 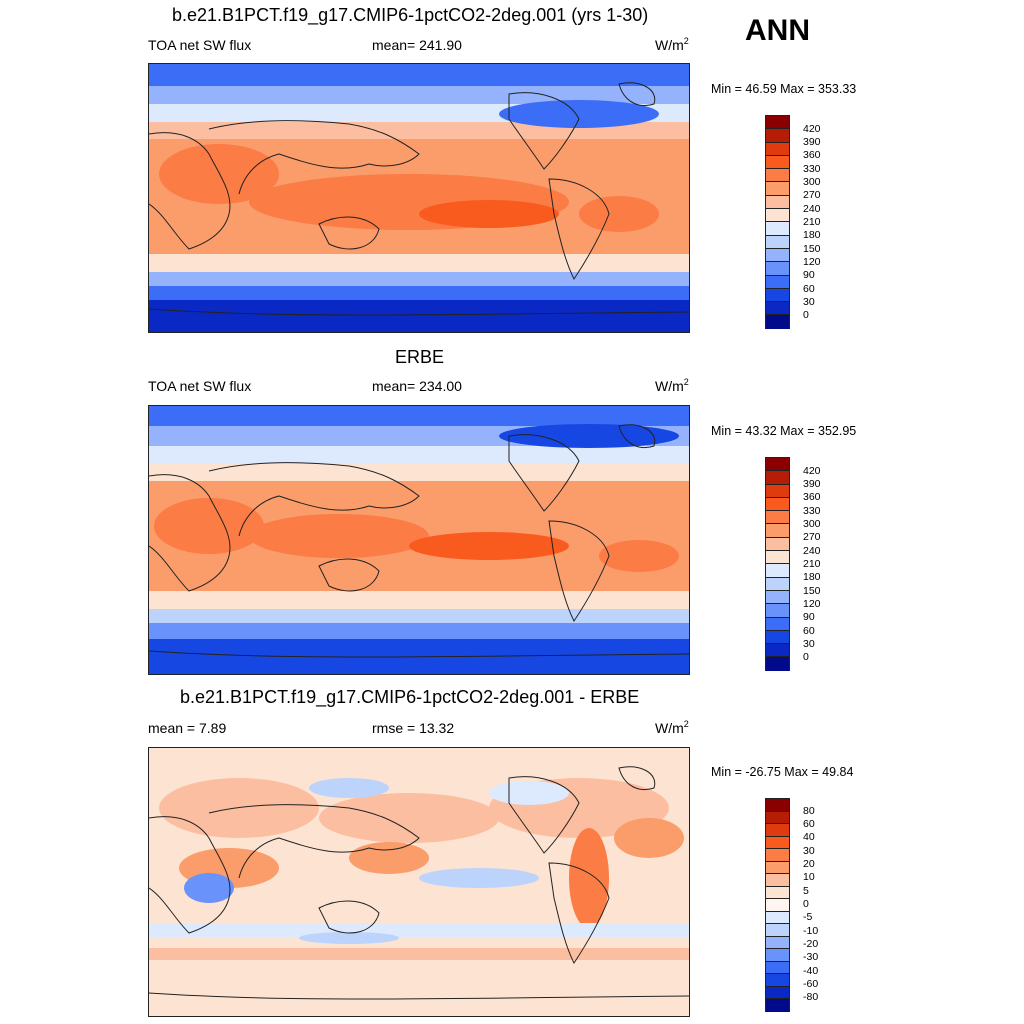 I want to click on panel2-units: W/m2, so click(x=672, y=385).